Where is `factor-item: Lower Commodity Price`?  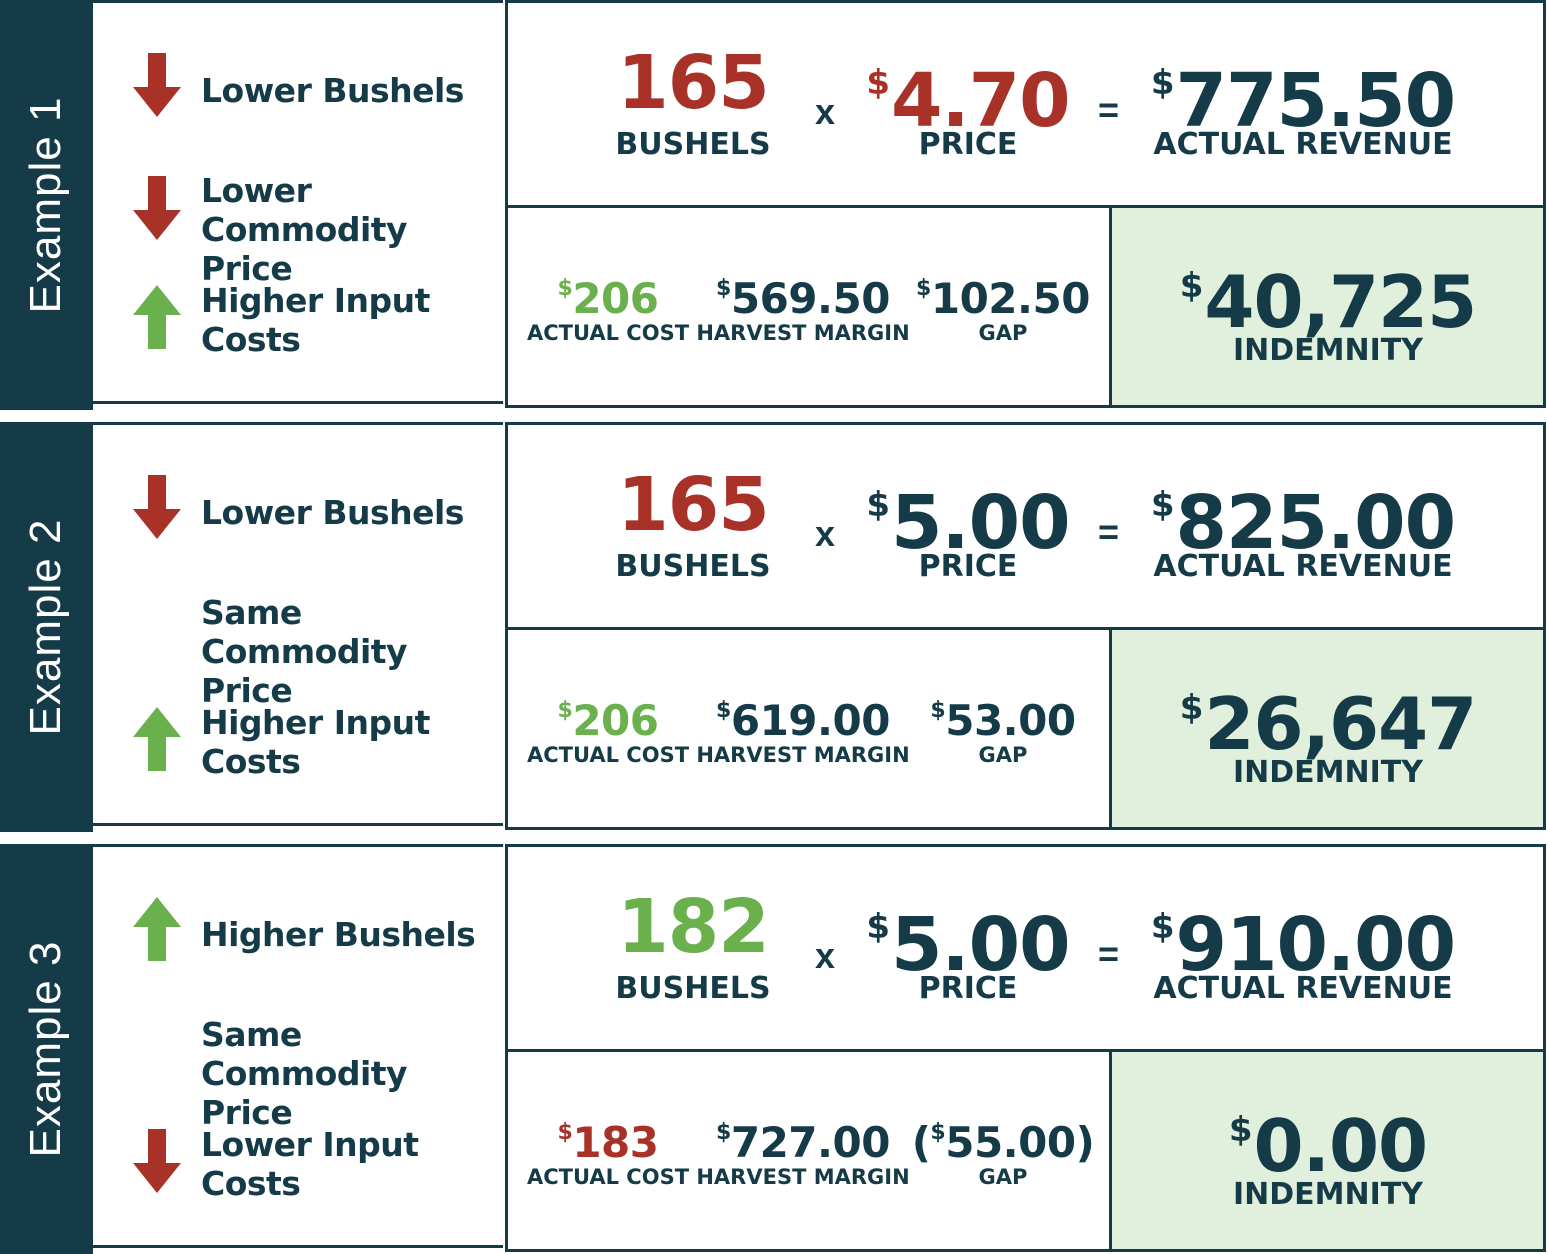 factor-item: Lower Commodity Price is located at coordinates (298, 224).